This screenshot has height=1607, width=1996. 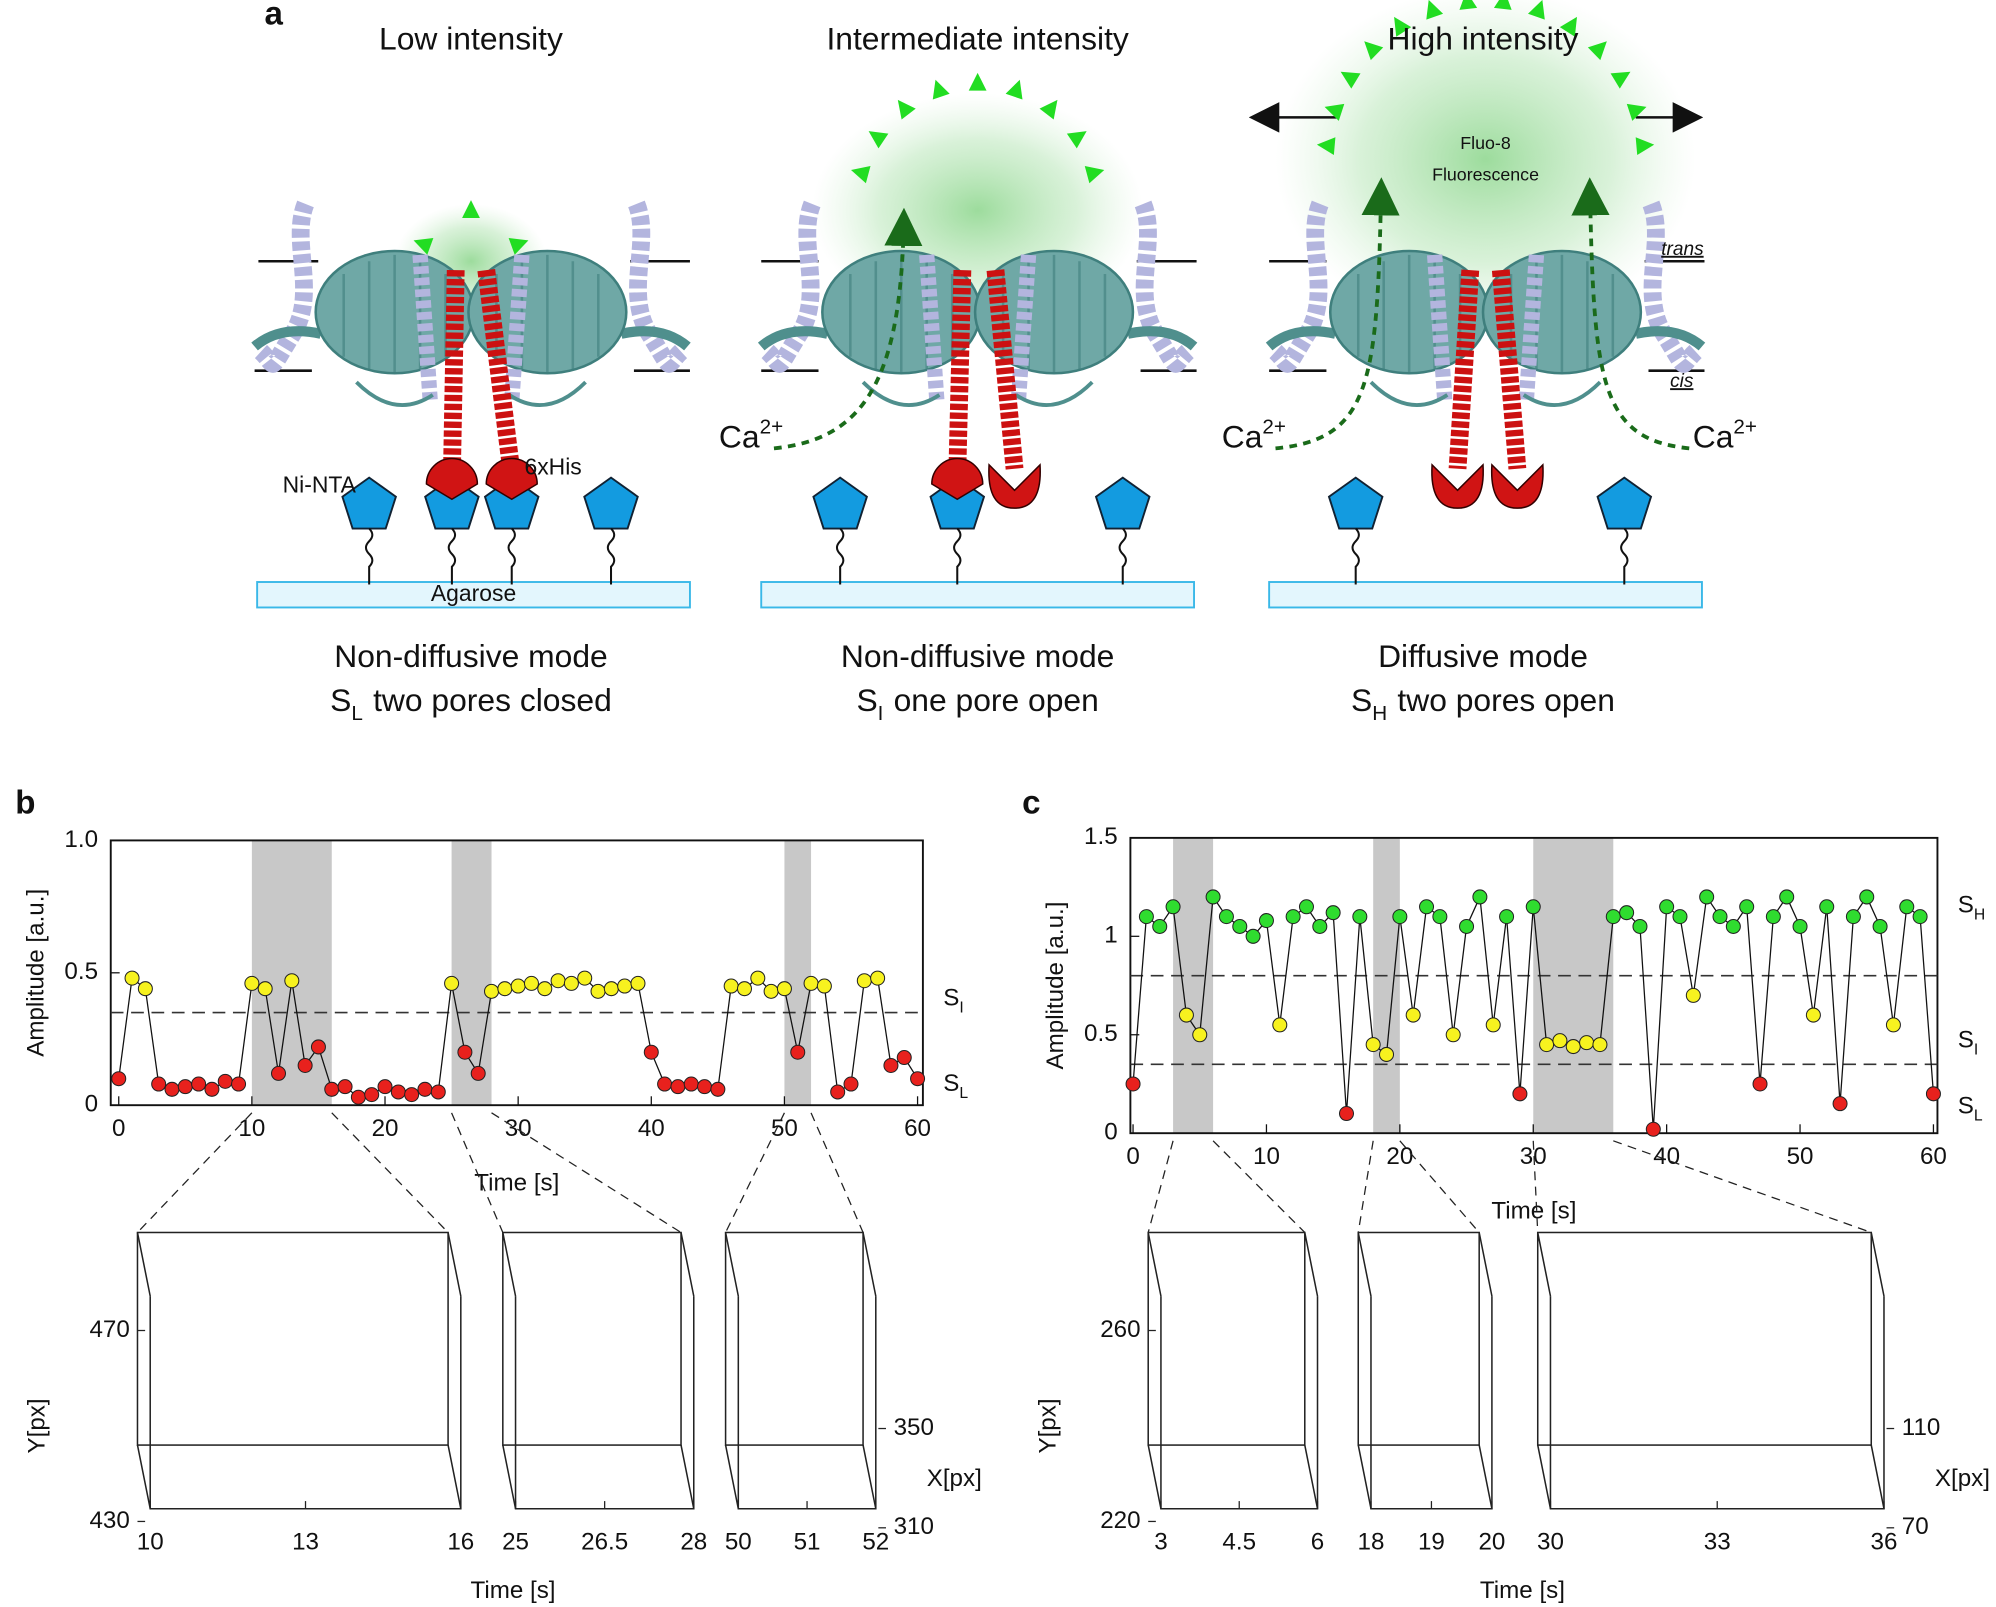 I want to click on y-tick-label: 0, so click(x=91, y=1104).